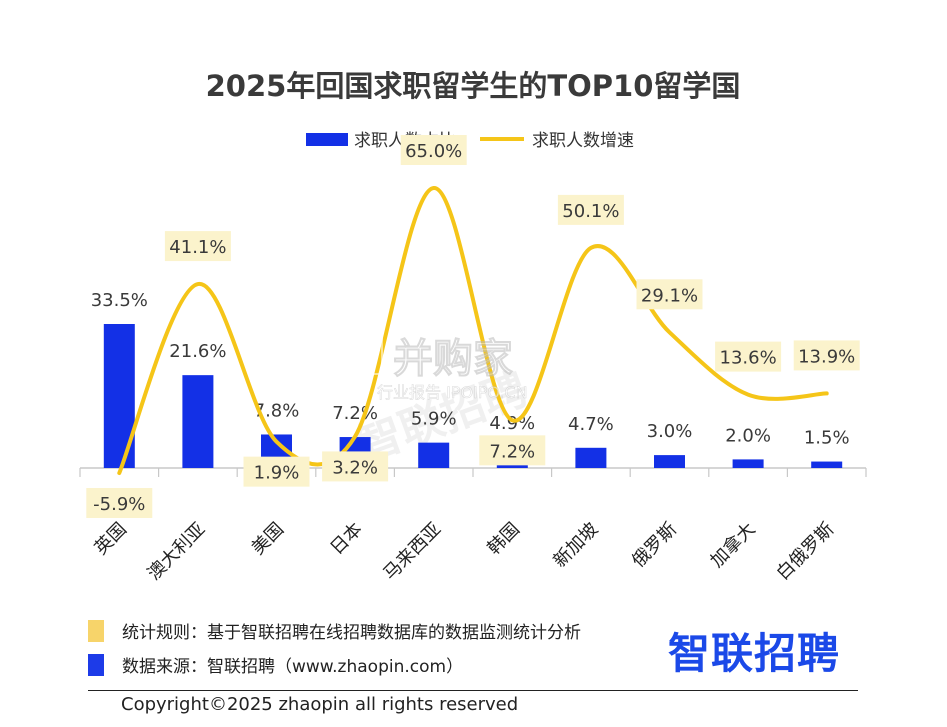 The width and height of the screenshot is (947, 727). What do you see at coordinates (197, 351) in the screenshot?
I see `bar-value-label: 21.6%` at bounding box center [197, 351].